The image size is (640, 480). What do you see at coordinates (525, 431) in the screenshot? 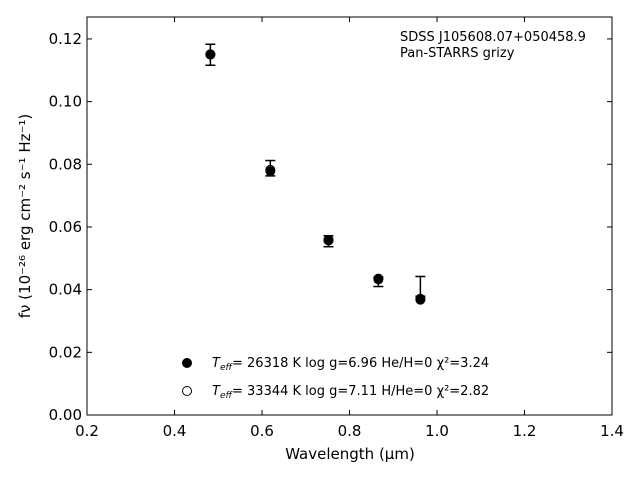
I see `x-tick-label: 1.2` at bounding box center [525, 431].